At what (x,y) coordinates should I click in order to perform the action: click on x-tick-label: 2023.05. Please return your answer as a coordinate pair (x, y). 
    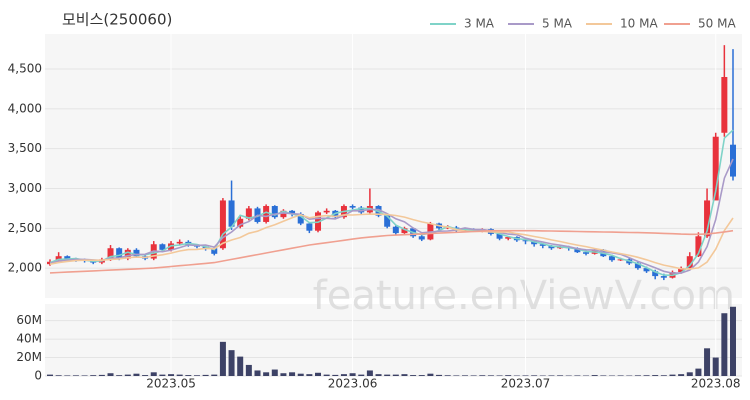
    Looking at the image, I should click on (171, 384).